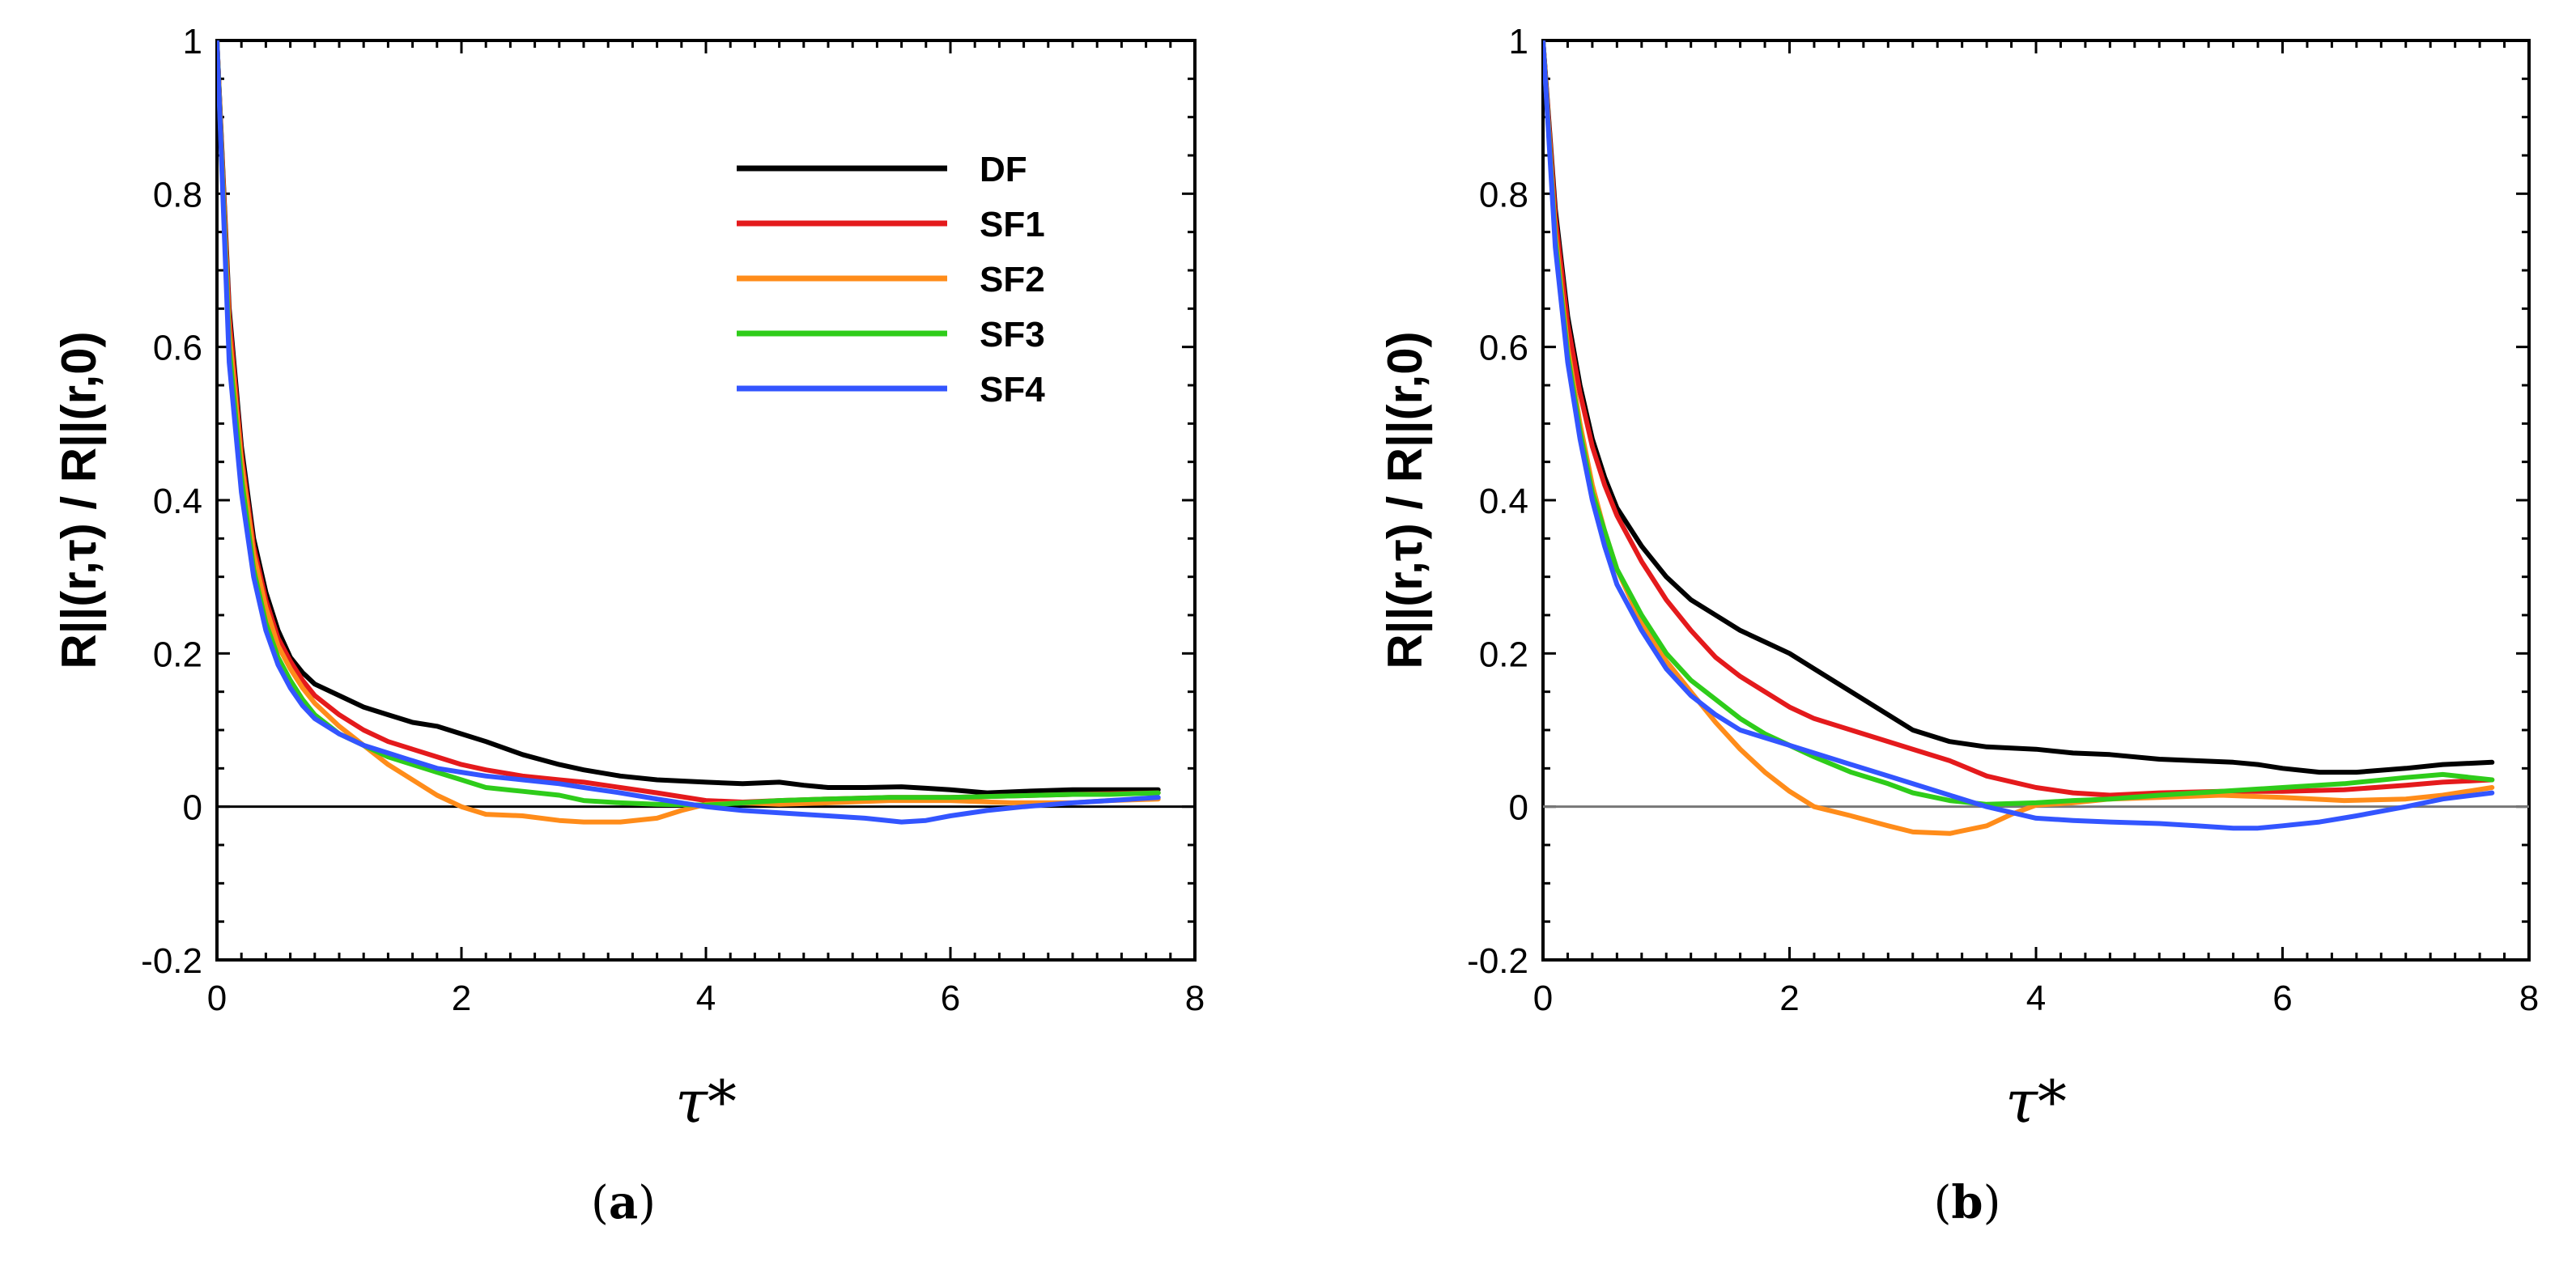 This screenshot has width=2576, height=1261. Describe the element at coordinates (1013, 390) in the screenshot. I see `legend-label-sf4: SF4` at that location.